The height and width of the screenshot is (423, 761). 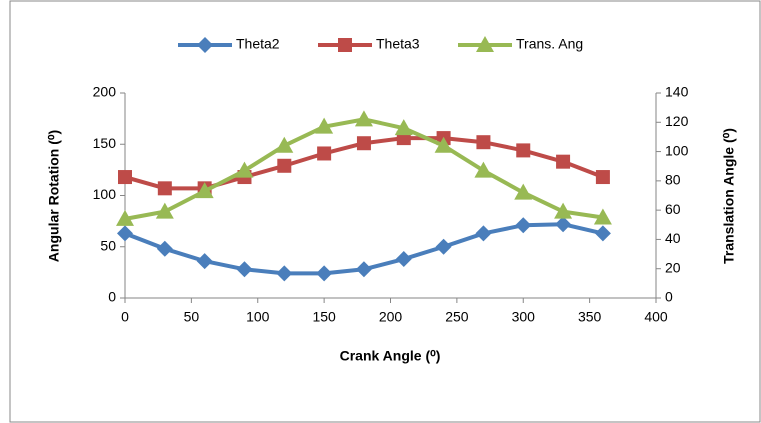 What do you see at coordinates (656, 317) in the screenshot?
I see `x-tick-label: 400` at bounding box center [656, 317].